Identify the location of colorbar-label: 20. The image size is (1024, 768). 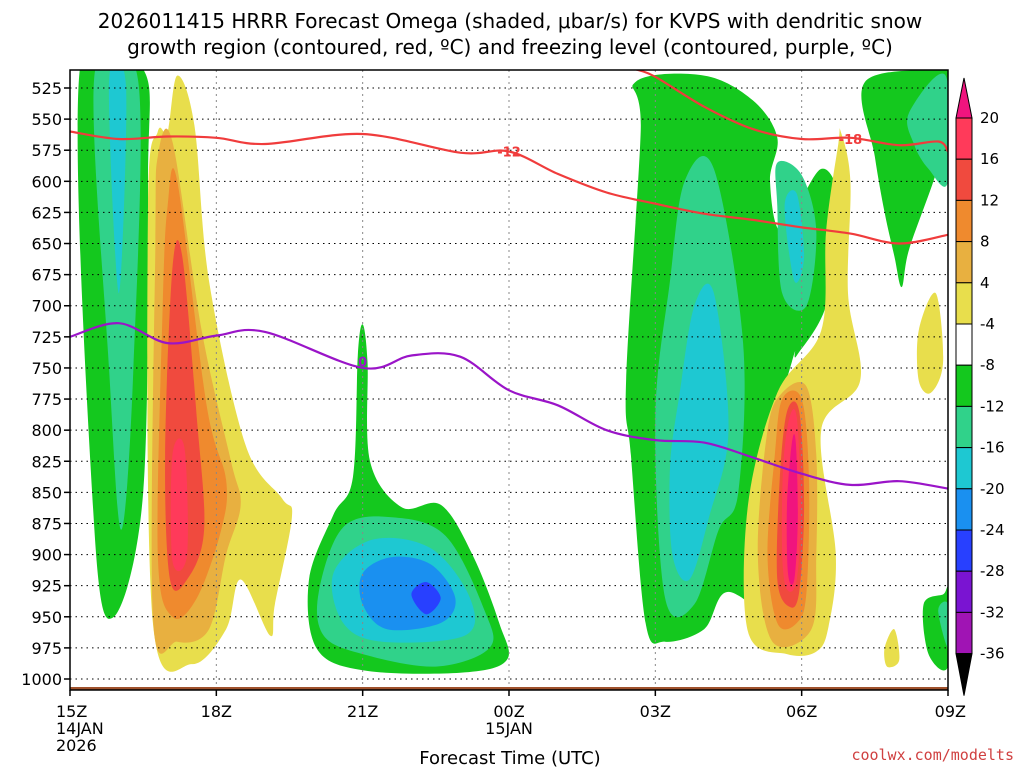
(989, 118).